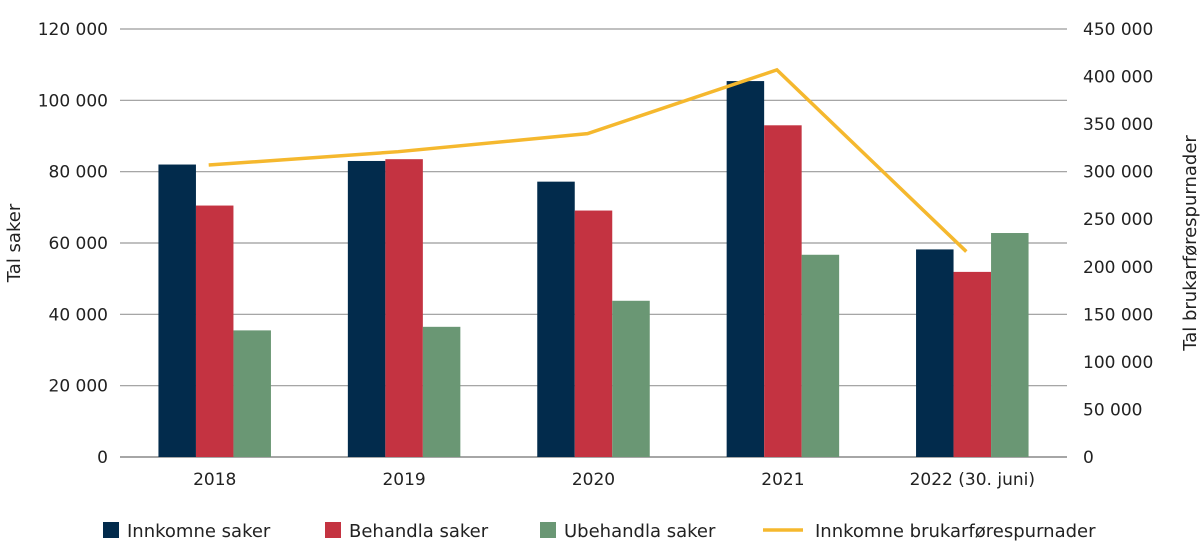 This screenshot has height=558, width=1200. What do you see at coordinates (403, 480) in the screenshot?
I see `x-tick-label: 2019` at bounding box center [403, 480].